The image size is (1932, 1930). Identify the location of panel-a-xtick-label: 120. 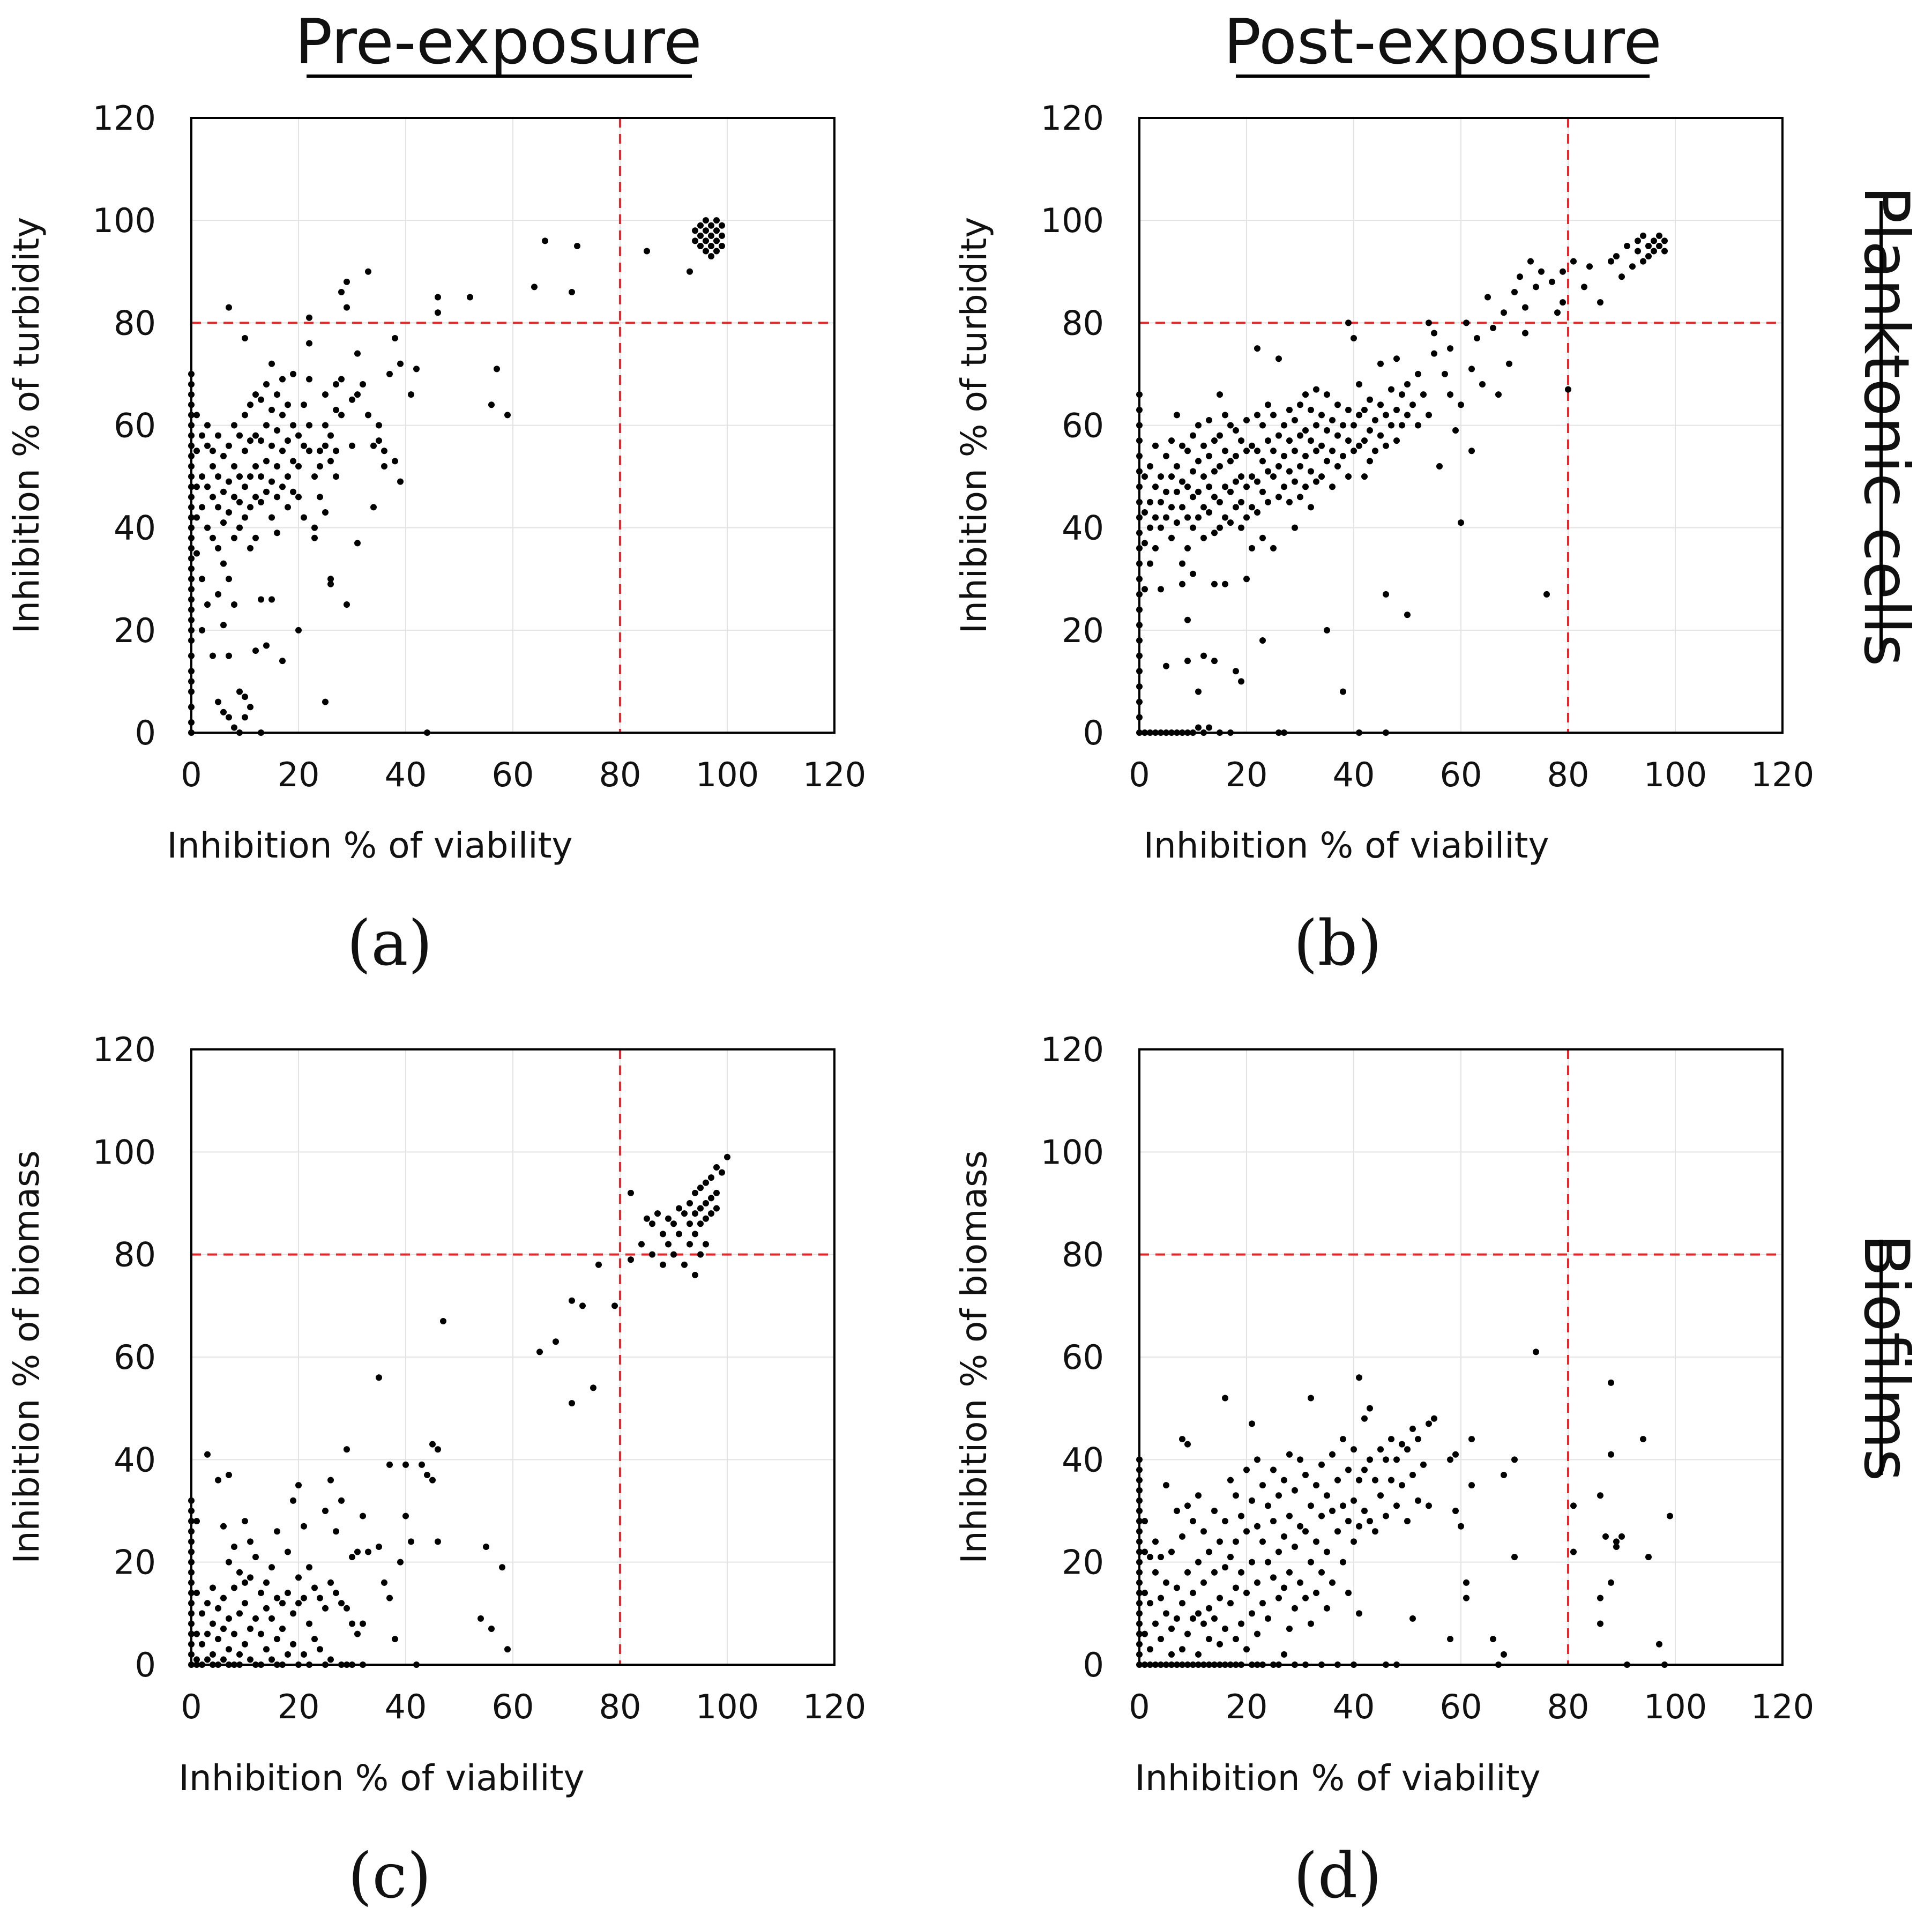
(834, 774).